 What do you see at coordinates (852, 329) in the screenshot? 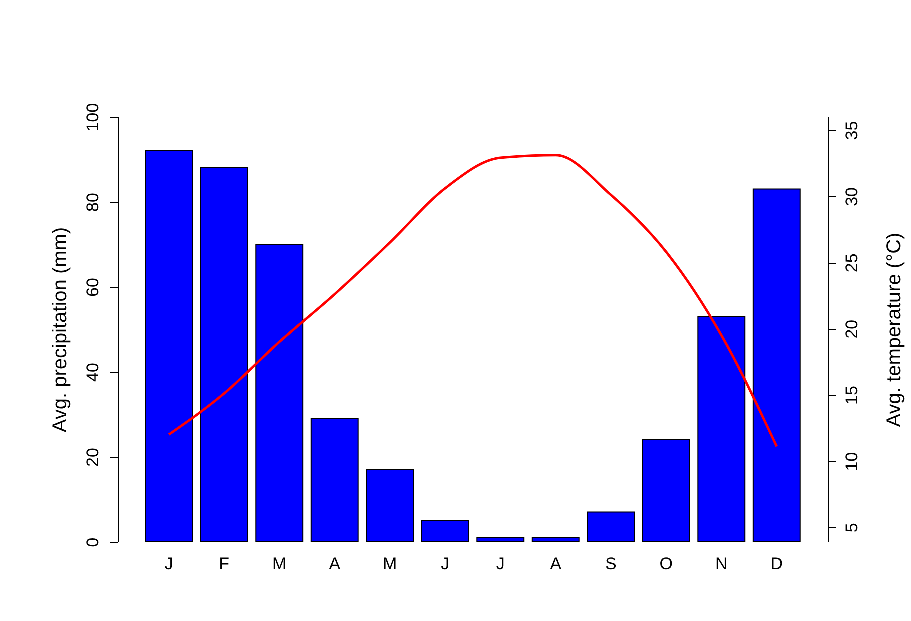
I see `y2-tick-label: 20` at bounding box center [852, 329].